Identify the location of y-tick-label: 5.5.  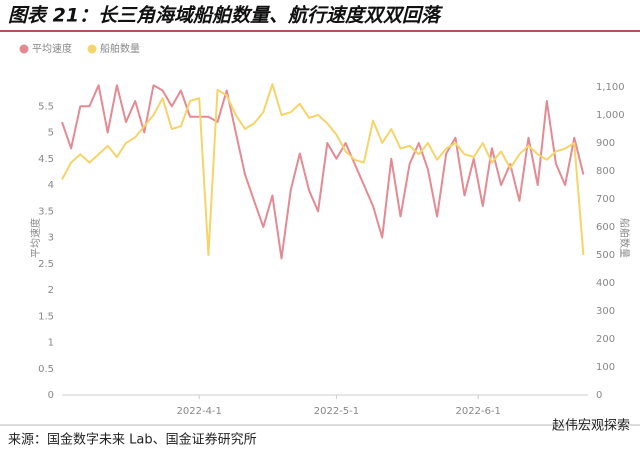
(46, 106).